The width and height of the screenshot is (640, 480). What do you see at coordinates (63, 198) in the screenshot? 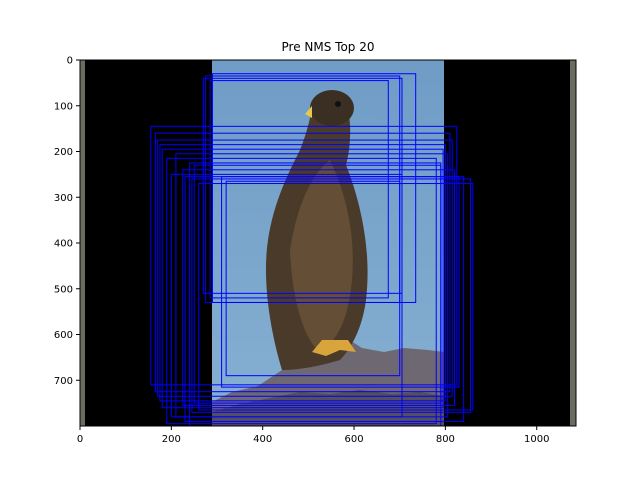
I see `y-tick-label: 300` at bounding box center [63, 198].